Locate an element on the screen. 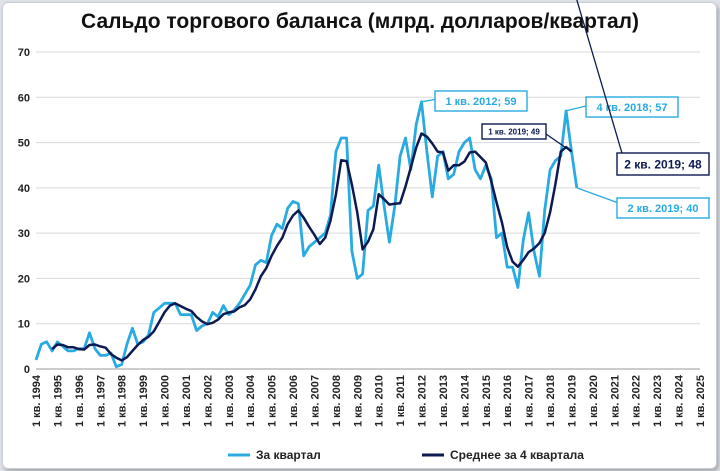  y-tick-label: 50 is located at coordinates (24, 144).